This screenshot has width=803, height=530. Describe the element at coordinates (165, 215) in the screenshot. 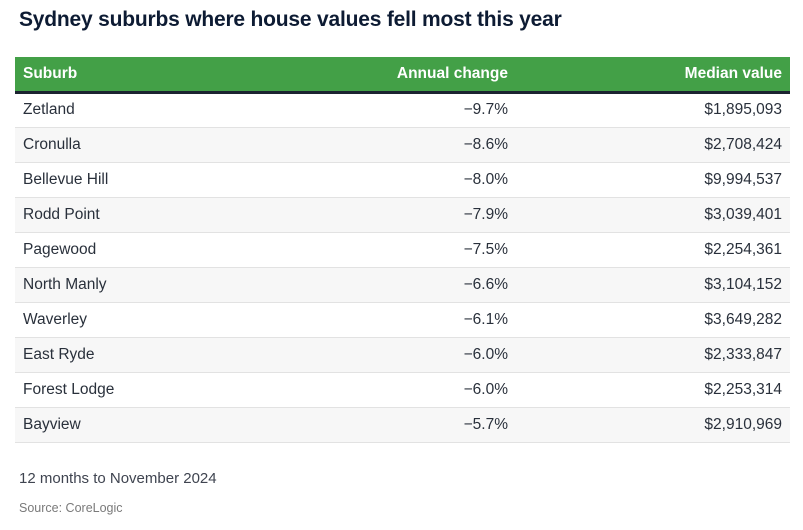

I see `suburb-cell: Rodd Point` at that location.